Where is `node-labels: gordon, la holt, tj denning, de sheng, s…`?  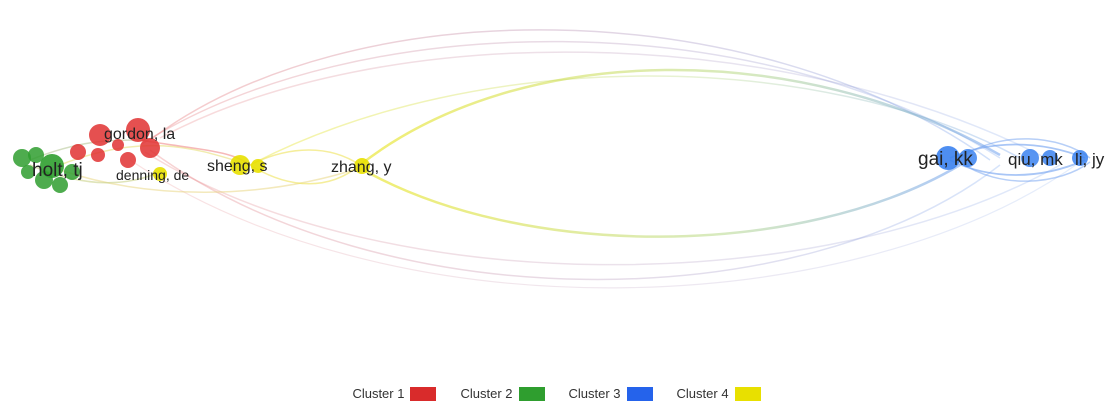
node-labels: gordon, la holt, tj denning, de sheng, s… is located at coordinates (568, 154).